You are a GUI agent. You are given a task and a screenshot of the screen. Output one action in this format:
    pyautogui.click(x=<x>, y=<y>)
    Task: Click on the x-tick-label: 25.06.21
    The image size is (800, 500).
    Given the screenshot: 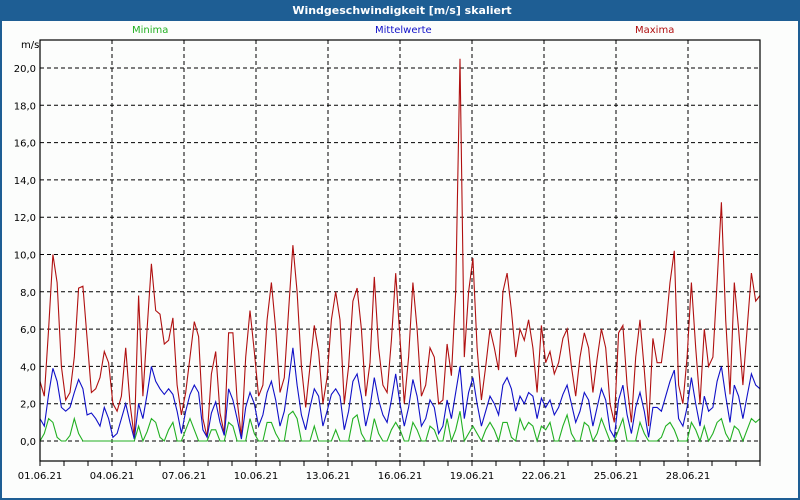 What is the action you would take?
    pyautogui.click(x=616, y=476)
    